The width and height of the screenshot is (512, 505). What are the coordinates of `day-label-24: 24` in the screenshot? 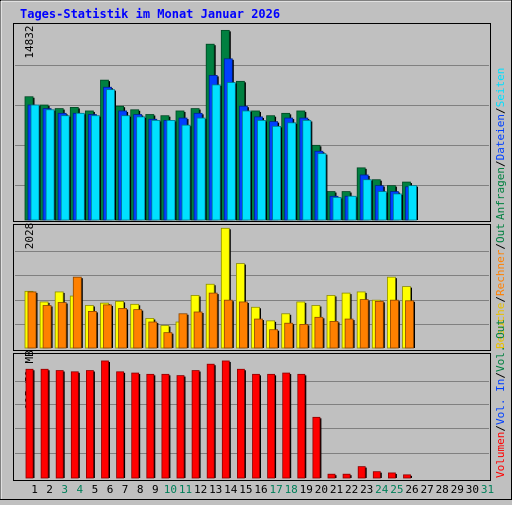 It's located at (382, 489).